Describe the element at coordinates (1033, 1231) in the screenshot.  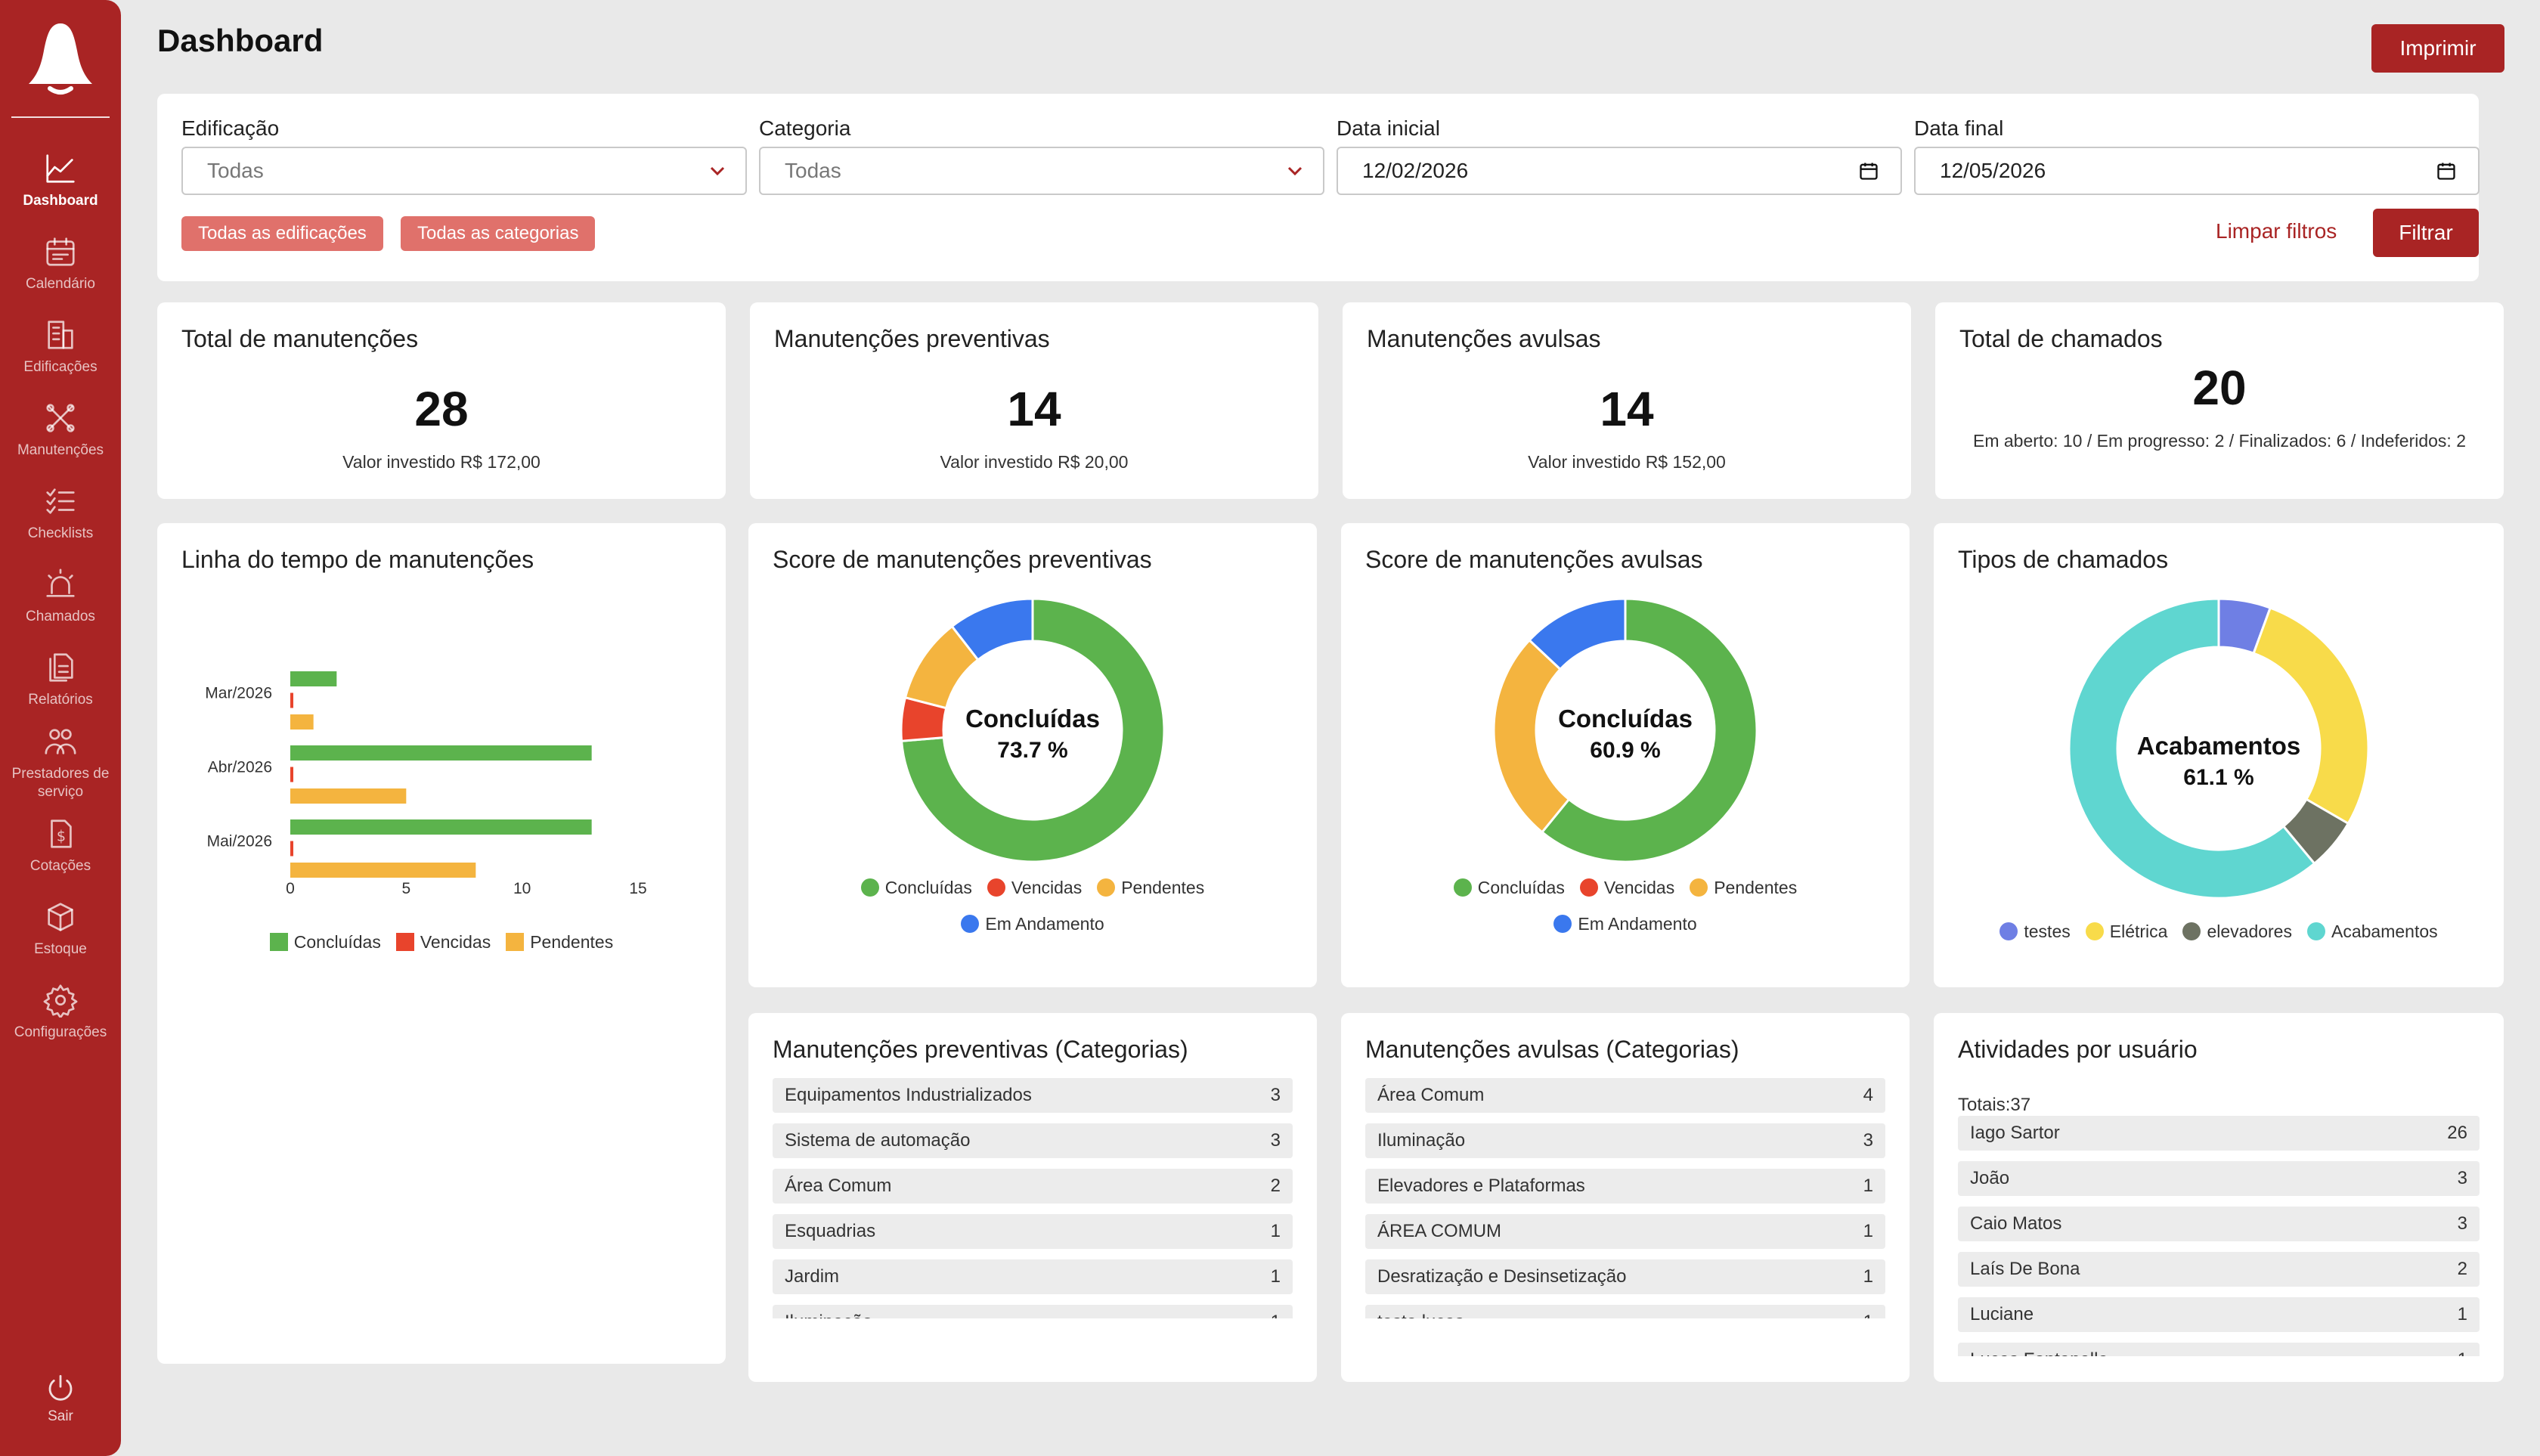
I see `list-item: Esquadrias 1` at that location.